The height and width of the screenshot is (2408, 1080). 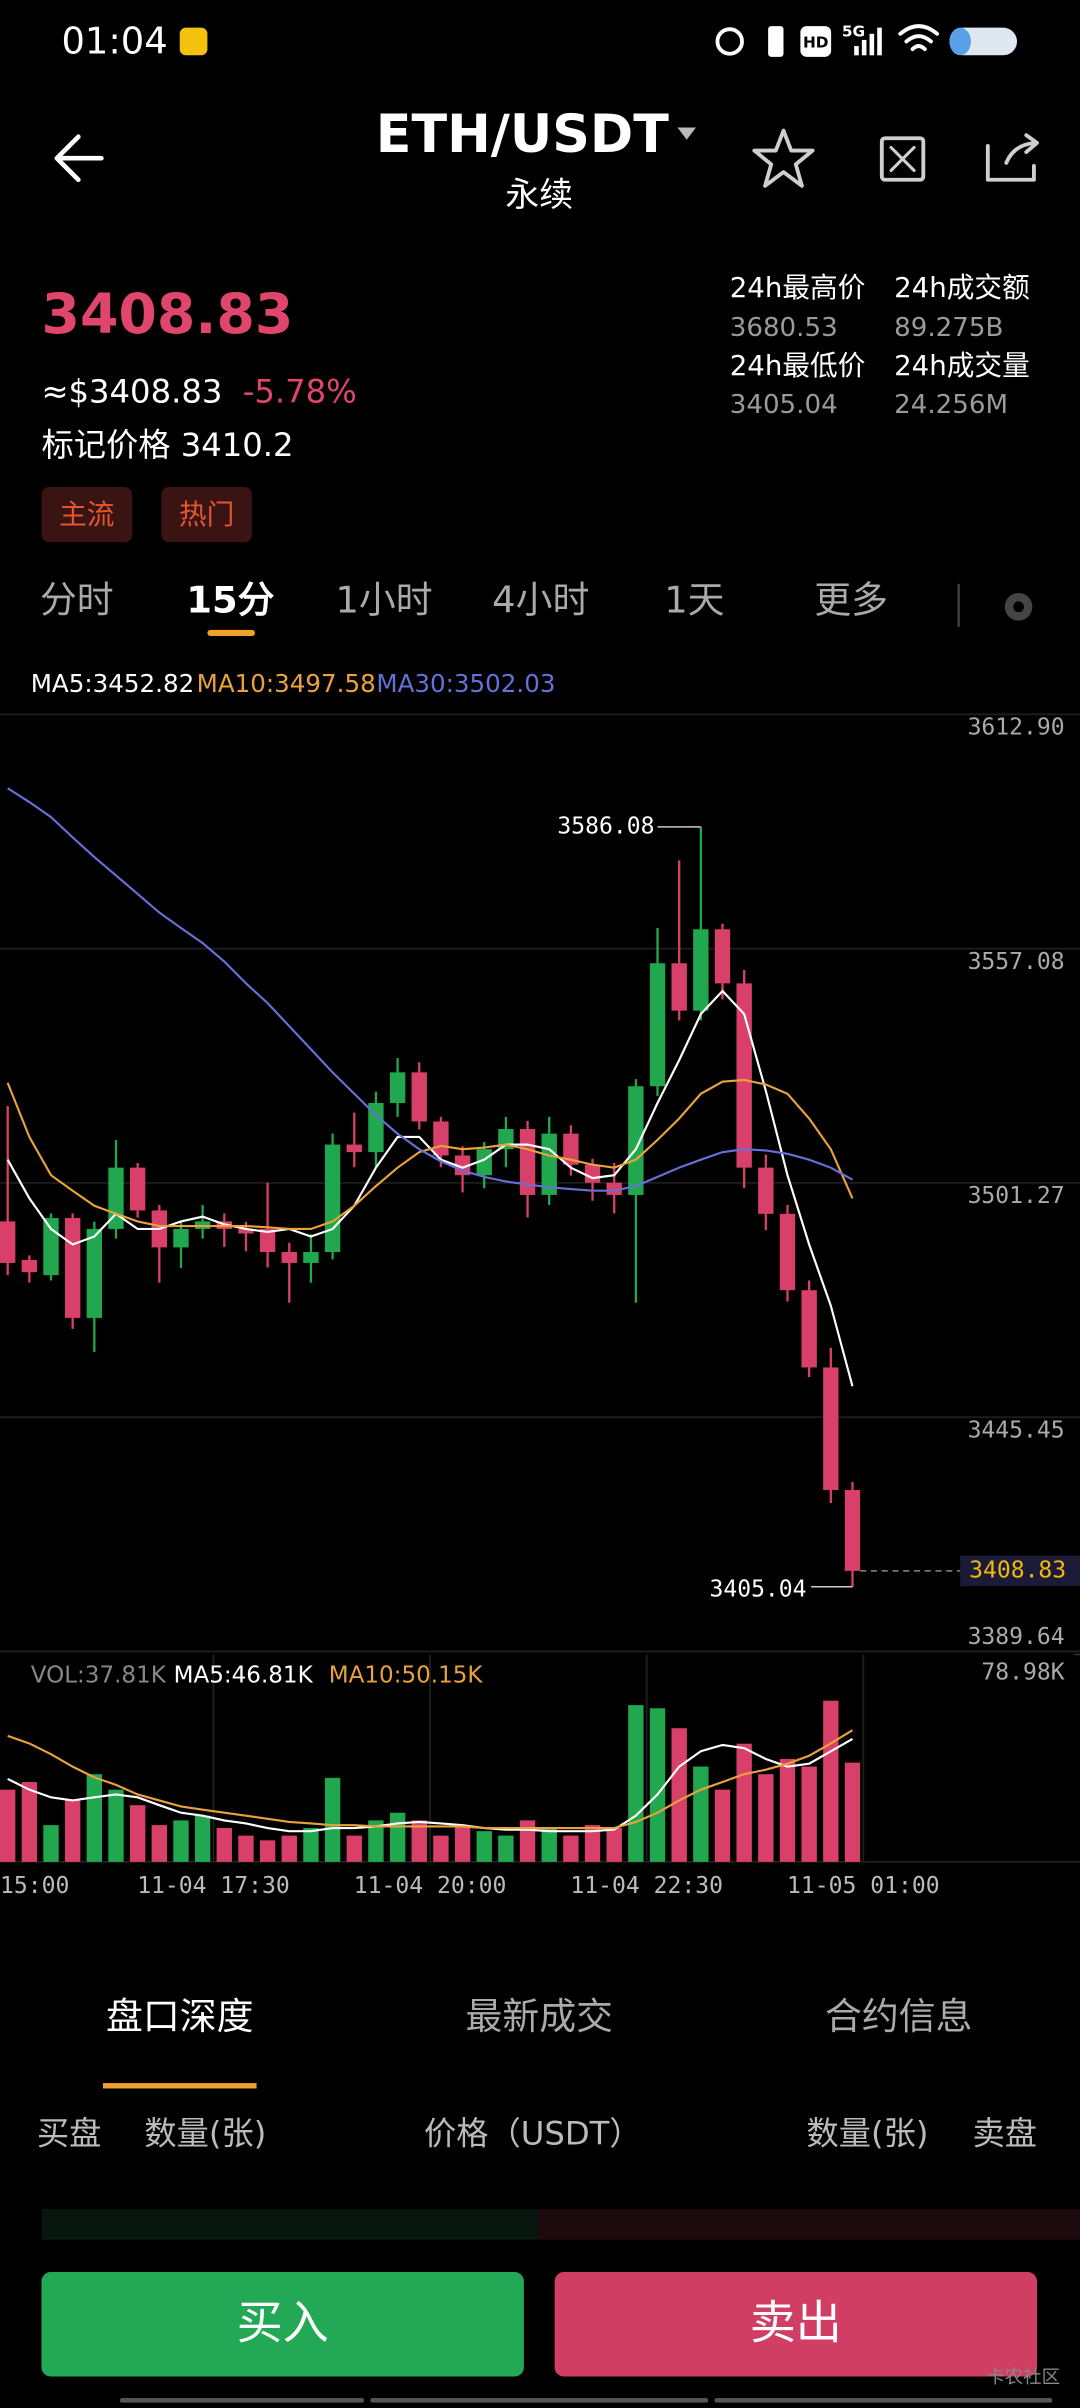 What do you see at coordinates (77, 600) in the screenshot?
I see `interval-tab: 分时` at bounding box center [77, 600].